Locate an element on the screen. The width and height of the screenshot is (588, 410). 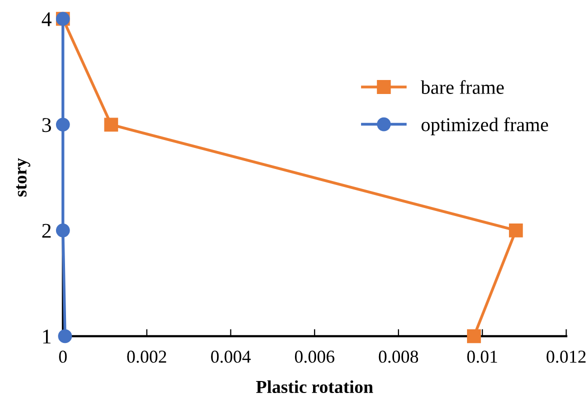
x-tick-label: 0.012 is located at coordinates (566, 356).